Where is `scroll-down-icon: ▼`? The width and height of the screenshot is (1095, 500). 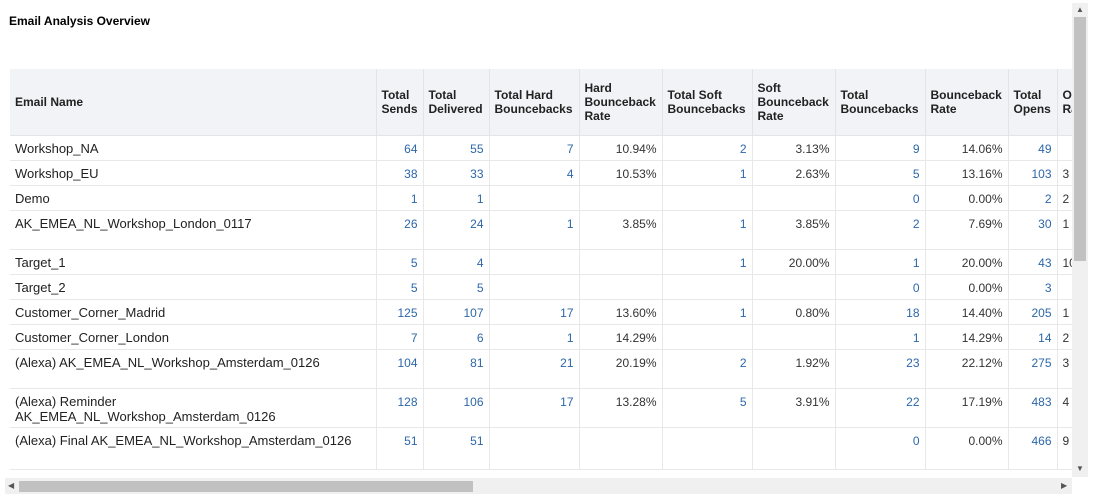 scroll-down-icon: ▼ is located at coordinates (1080, 468).